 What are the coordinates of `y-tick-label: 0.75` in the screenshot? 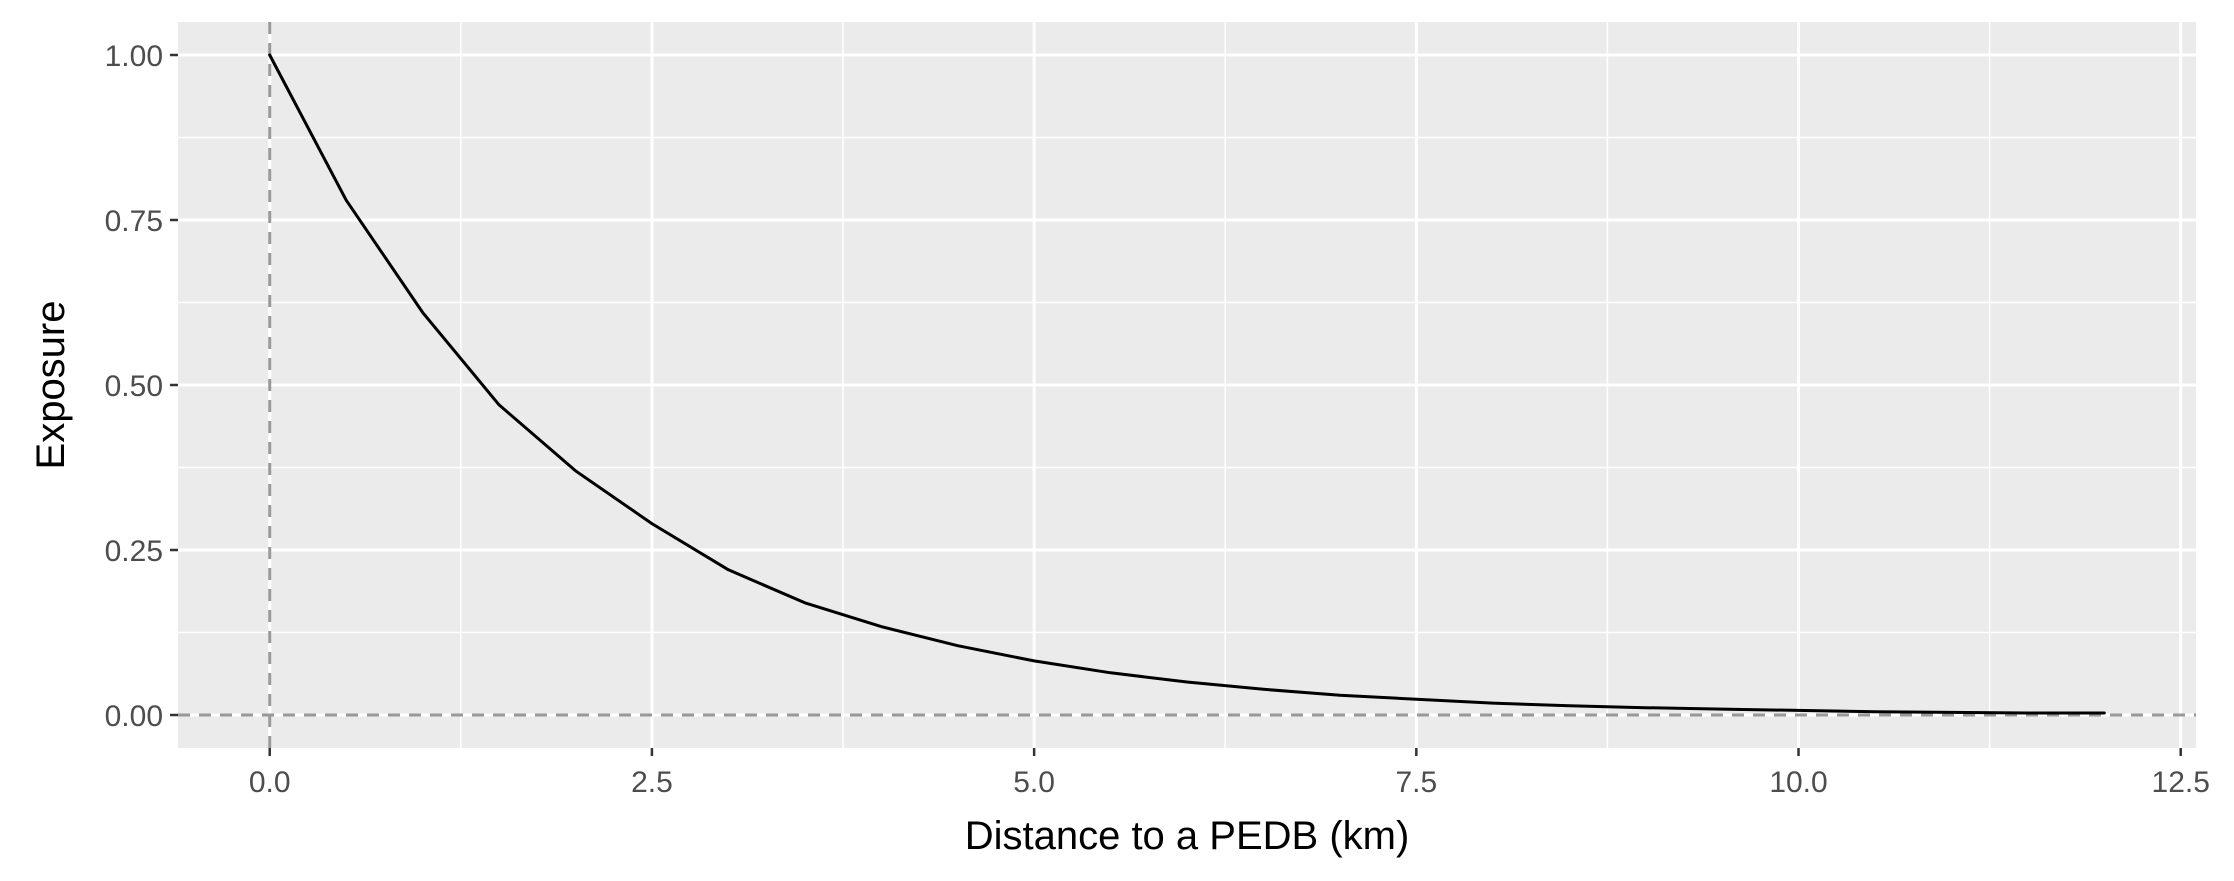 It's located at (134, 221).